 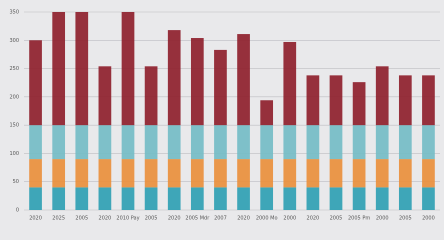 What do you see at coordinates (14, 41) in the screenshot?
I see `y-tick-label: 300` at bounding box center [14, 41].